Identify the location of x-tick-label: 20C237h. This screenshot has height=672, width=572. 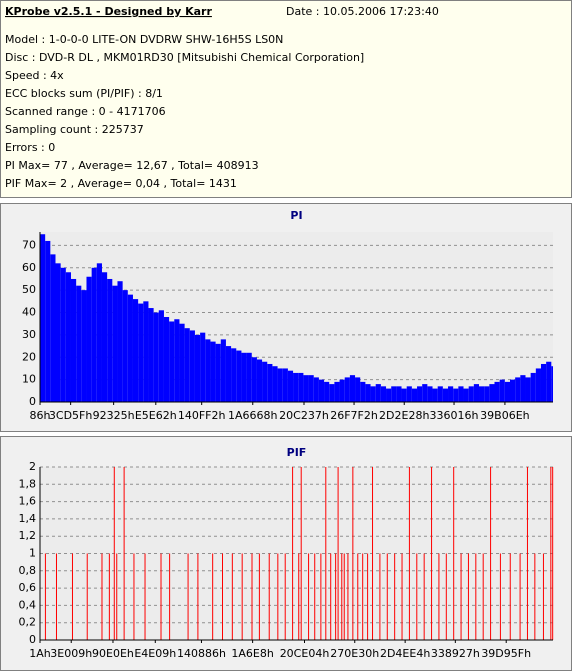
(304, 415).